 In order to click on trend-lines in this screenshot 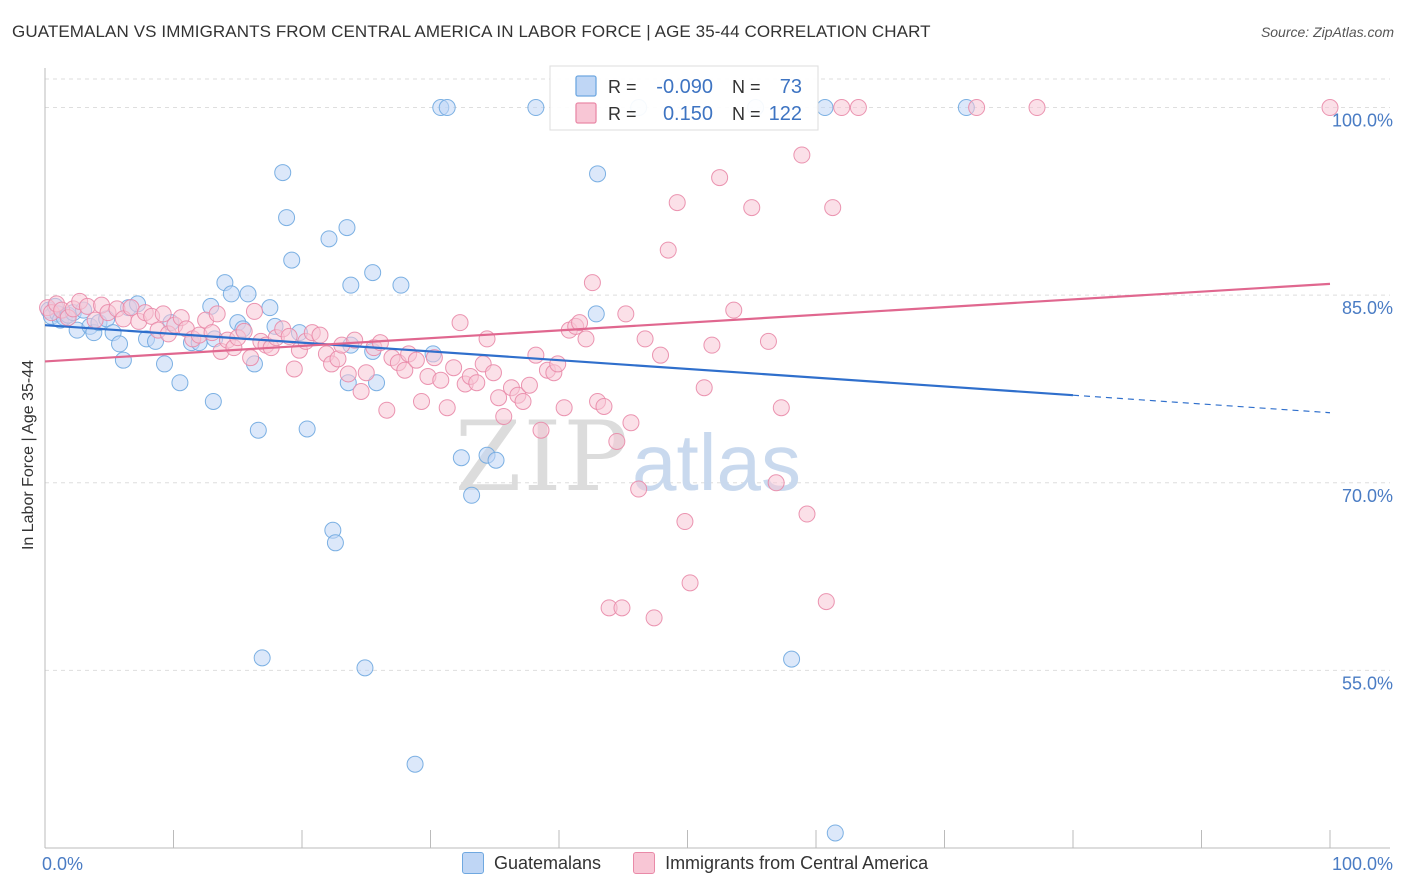, I will do `click(687, 348)`.